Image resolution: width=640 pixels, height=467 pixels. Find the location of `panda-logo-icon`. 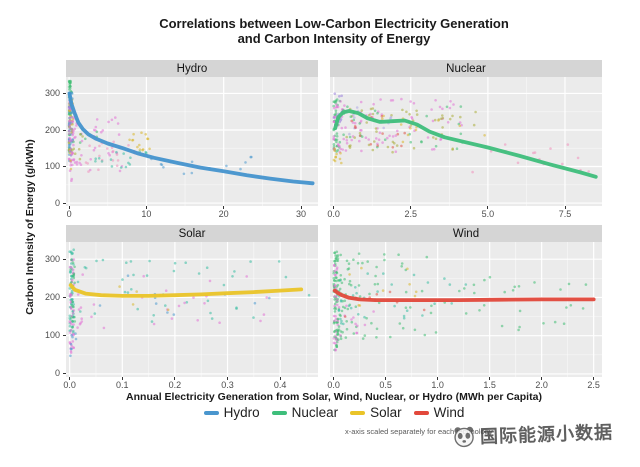

panda-logo-icon is located at coordinates (464, 437).